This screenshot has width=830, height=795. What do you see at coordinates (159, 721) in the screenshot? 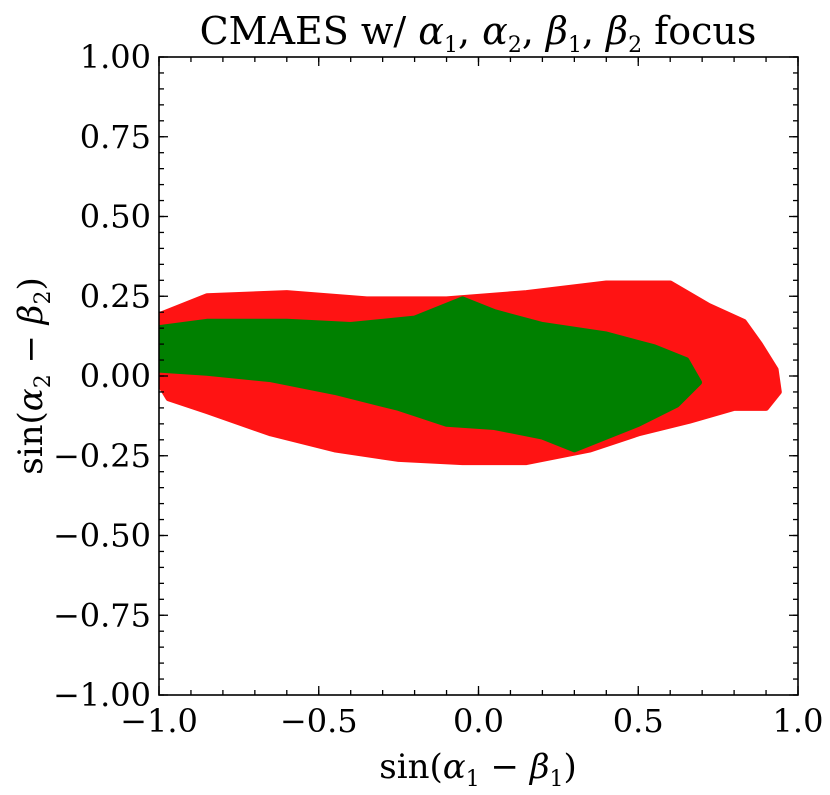
I see `x-tick-label: −1.0` at bounding box center [159, 721].